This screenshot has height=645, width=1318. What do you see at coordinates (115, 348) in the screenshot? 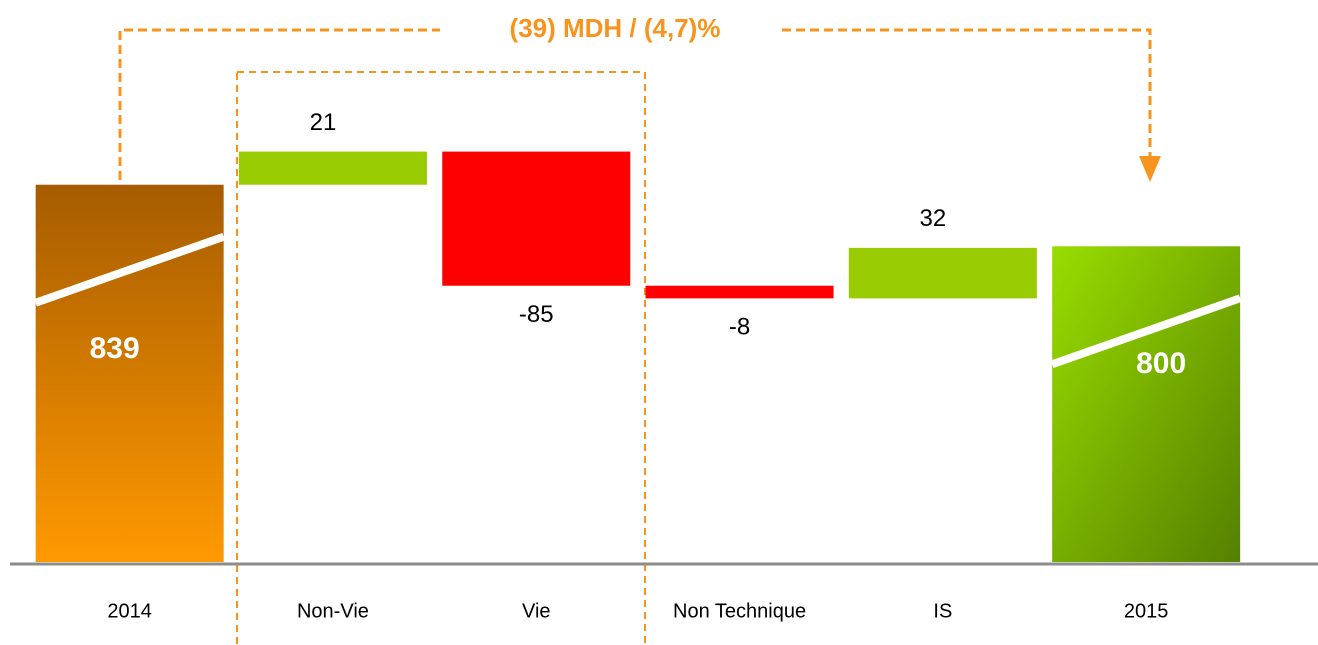
I see `total-label: 839` at bounding box center [115, 348].